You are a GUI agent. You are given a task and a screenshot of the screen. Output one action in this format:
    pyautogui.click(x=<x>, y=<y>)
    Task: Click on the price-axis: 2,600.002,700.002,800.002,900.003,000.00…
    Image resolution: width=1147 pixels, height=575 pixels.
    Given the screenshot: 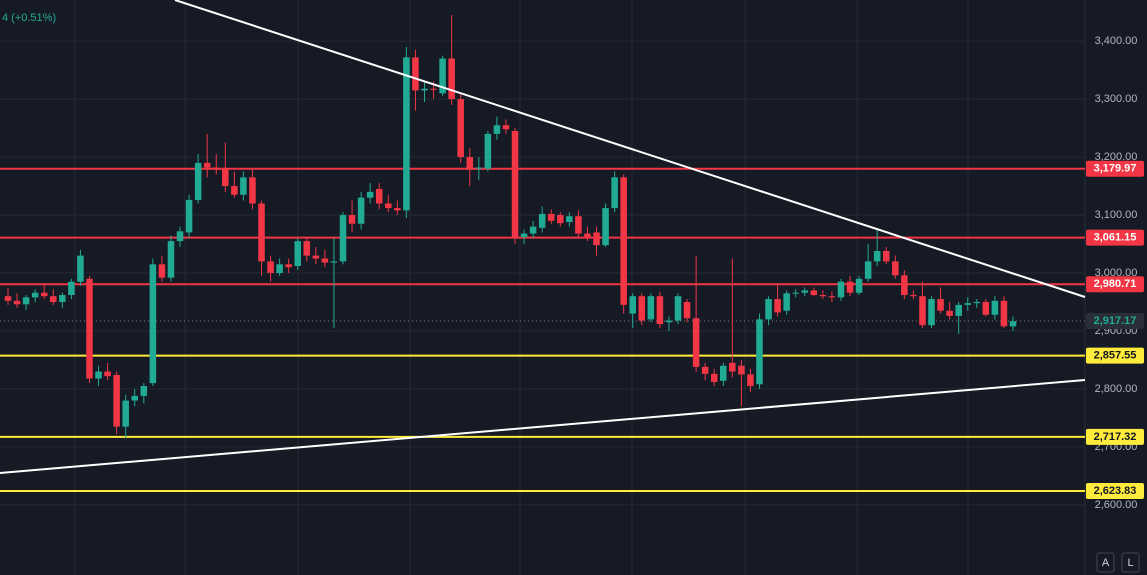 What is the action you would take?
    pyautogui.click(x=1115, y=273)
    